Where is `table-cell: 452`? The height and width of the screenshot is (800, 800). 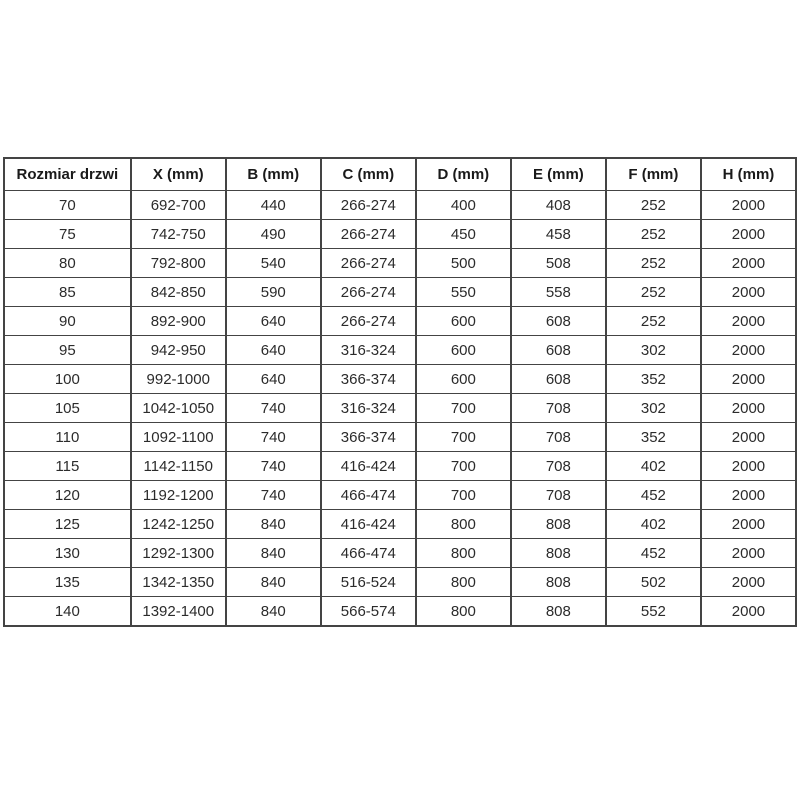 table-cell: 452 is located at coordinates (653, 495).